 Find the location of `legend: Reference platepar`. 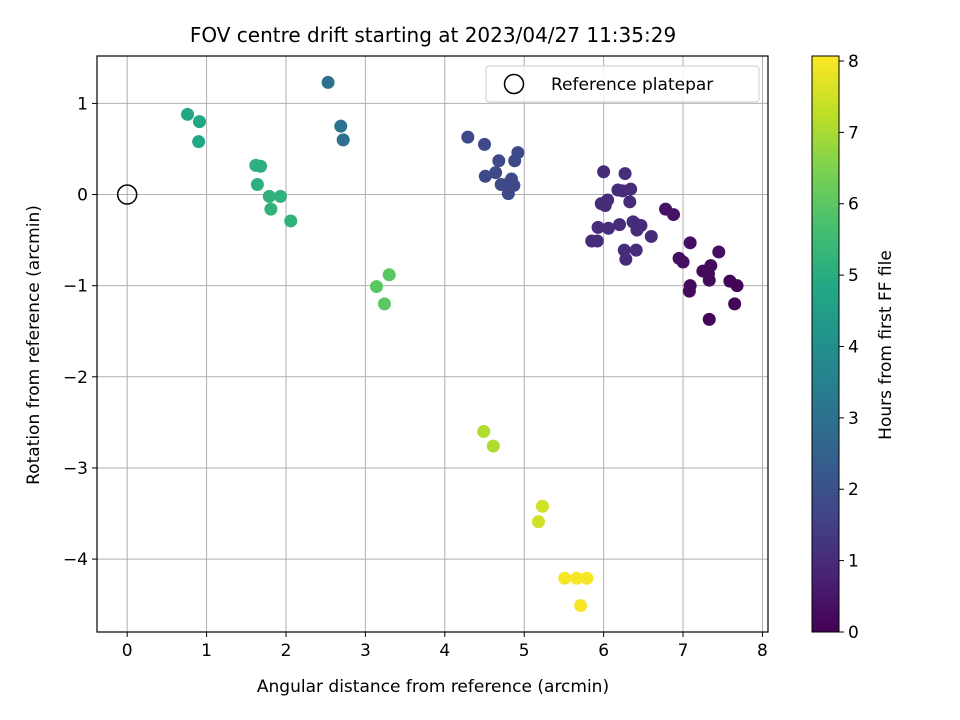

legend: Reference platepar is located at coordinates (622, 84).